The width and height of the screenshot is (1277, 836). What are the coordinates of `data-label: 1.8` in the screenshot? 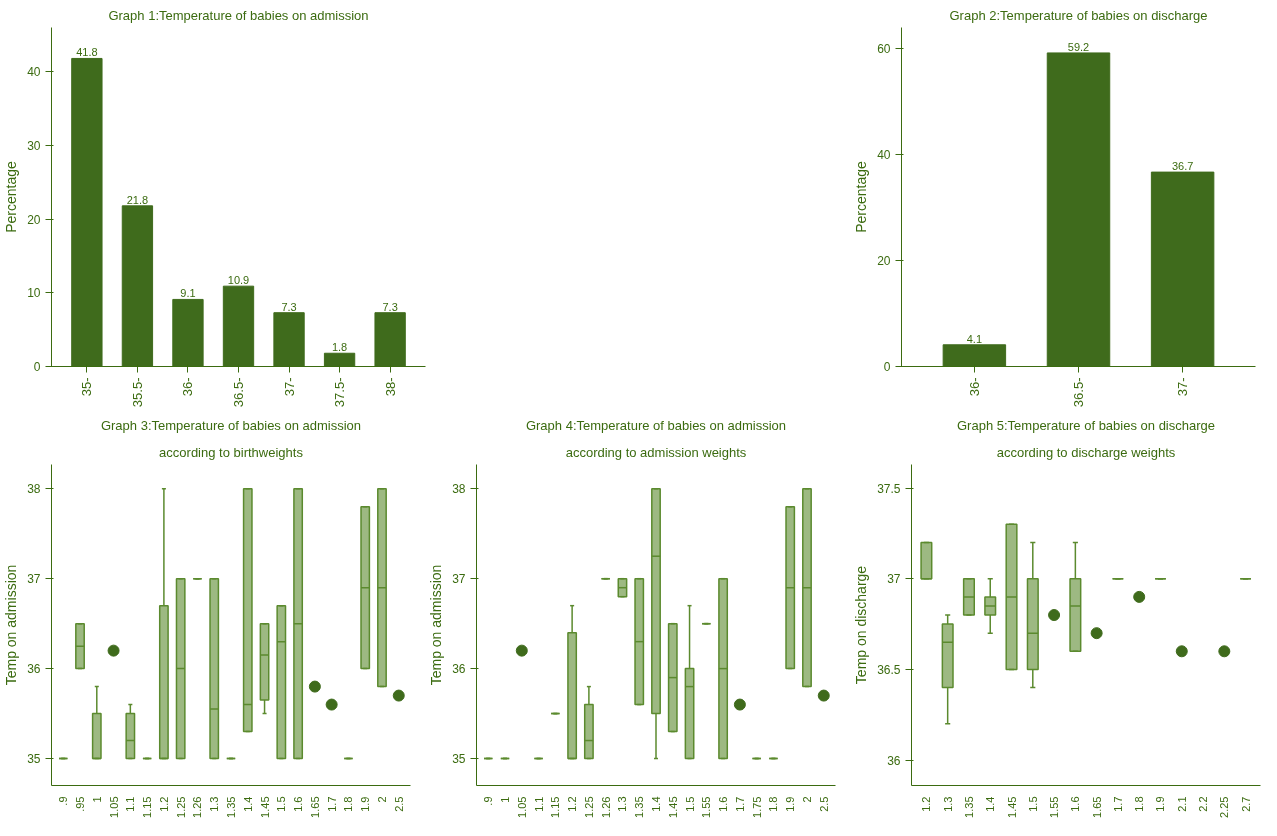 It's located at (339, 347).